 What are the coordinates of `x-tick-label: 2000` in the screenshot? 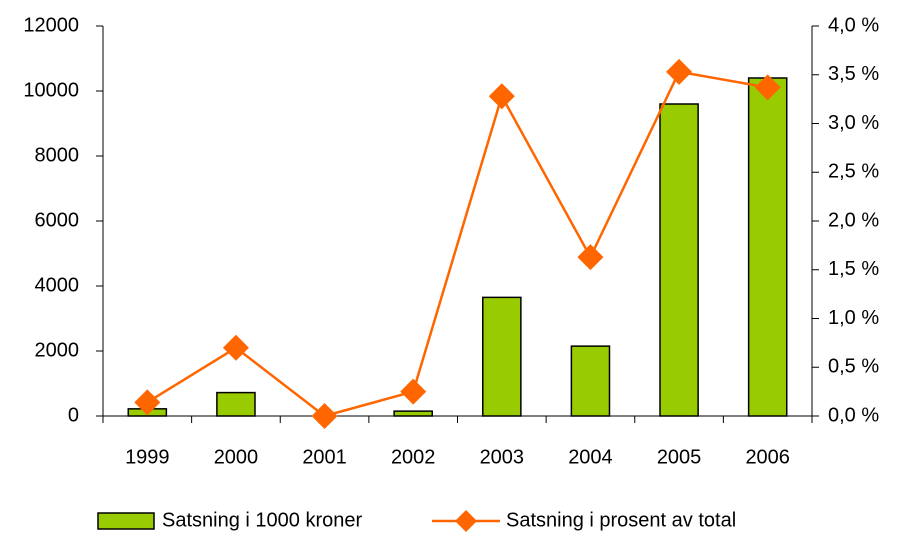 It's located at (236, 457).